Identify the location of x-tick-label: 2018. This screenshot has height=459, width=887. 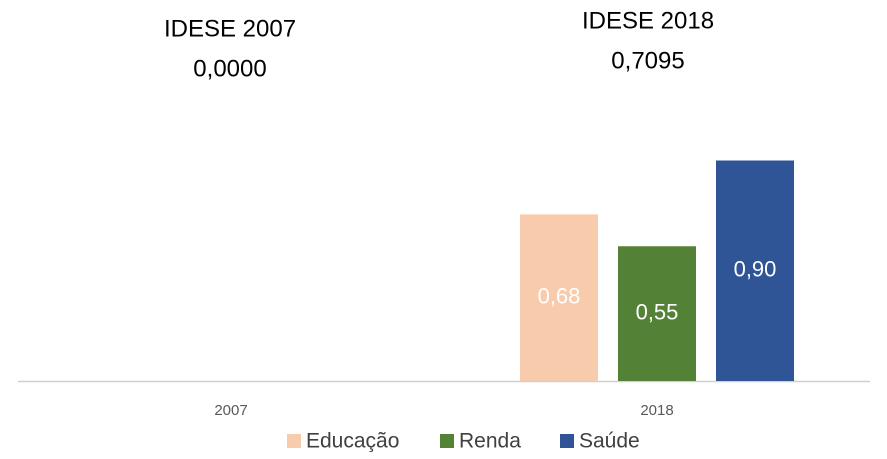
(656, 410).